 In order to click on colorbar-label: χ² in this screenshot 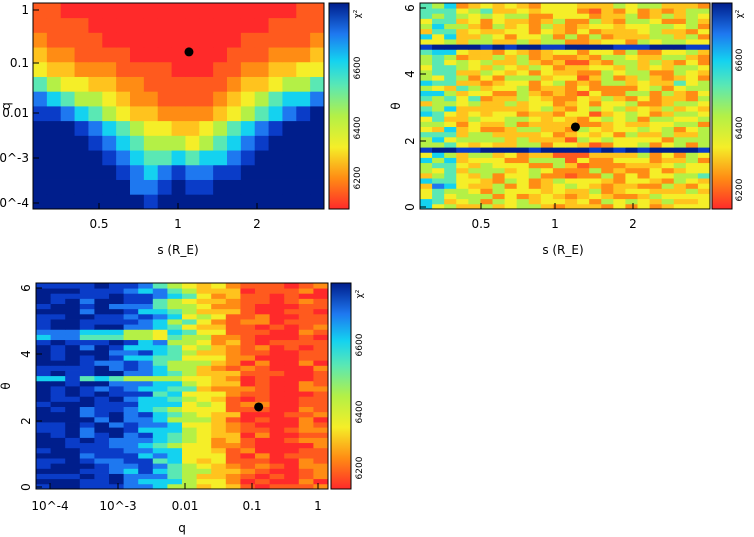, I will do `click(740, 13)`.